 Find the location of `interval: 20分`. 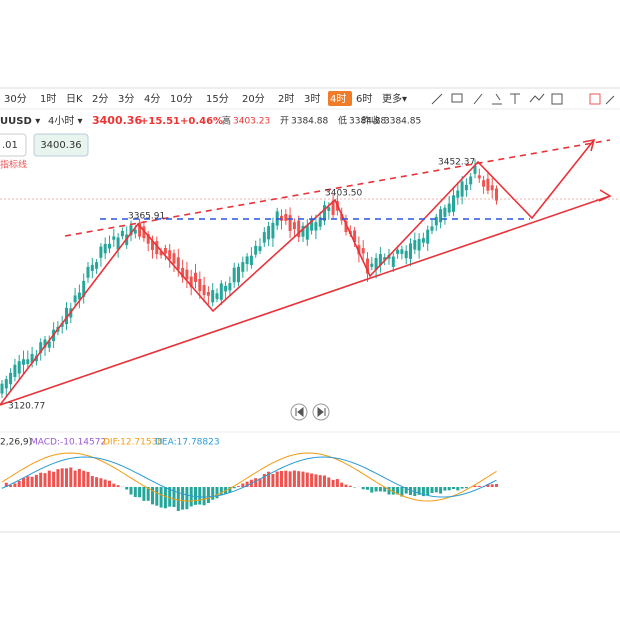

interval: 20分 is located at coordinates (253, 99).